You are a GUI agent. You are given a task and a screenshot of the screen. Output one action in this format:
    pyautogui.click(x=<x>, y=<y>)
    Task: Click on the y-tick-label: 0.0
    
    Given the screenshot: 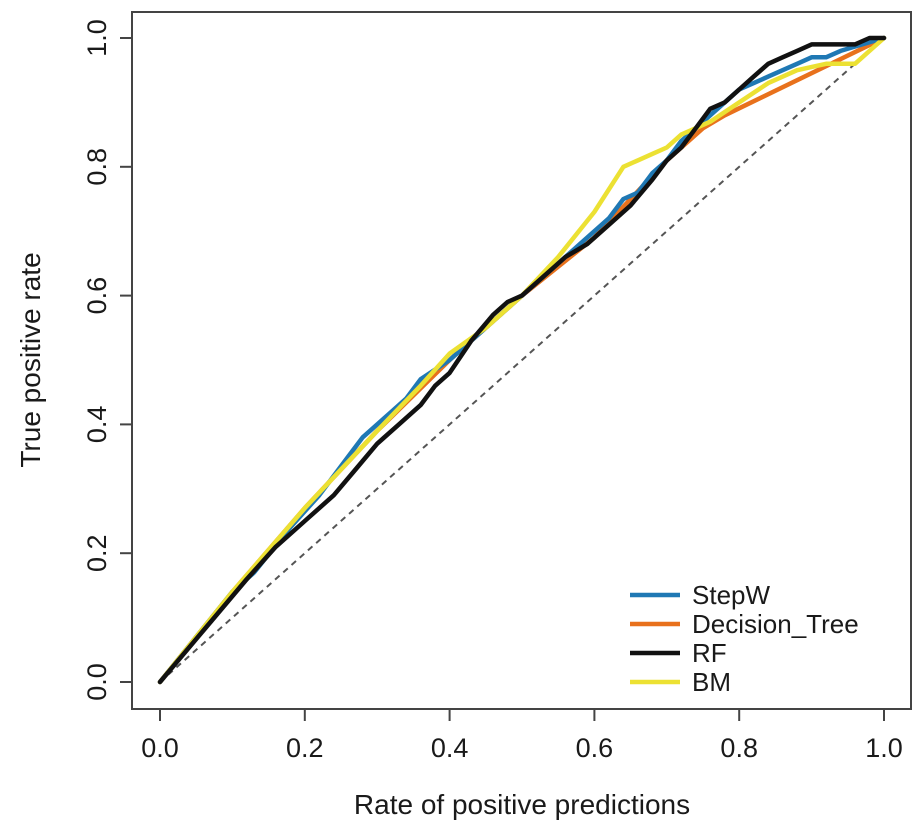 What is the action you would take?
    pyautogui.click(x=97, y=682)
    